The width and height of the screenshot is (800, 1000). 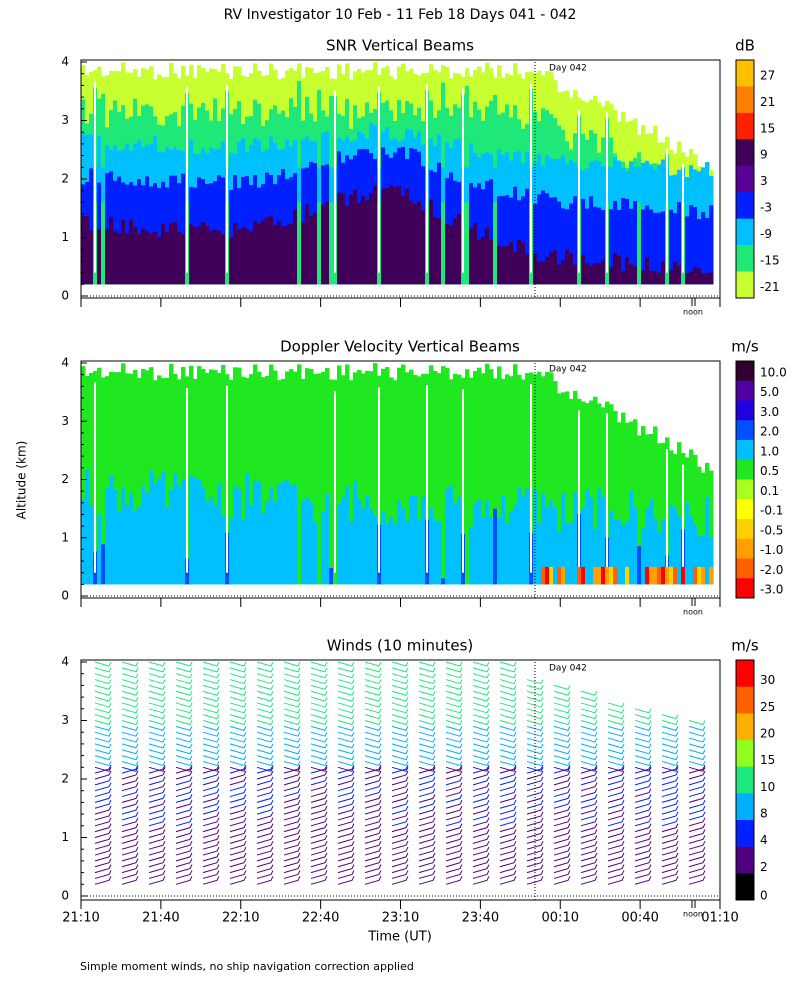 I want to click on day-marker: Day 042, so click(x=568, y=669).